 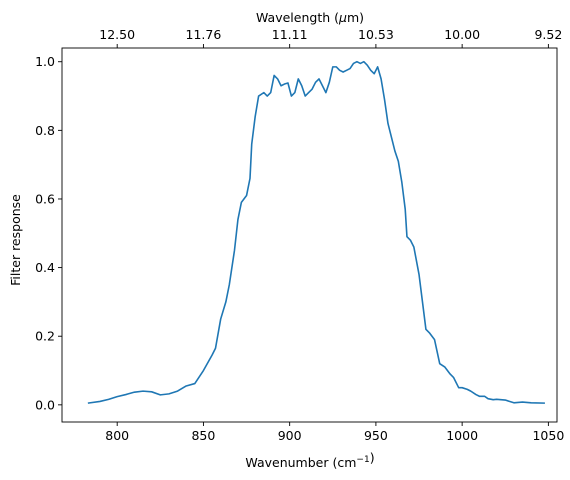 I want to click on top-tick-label: 11.11, so click(x=290, y=34).